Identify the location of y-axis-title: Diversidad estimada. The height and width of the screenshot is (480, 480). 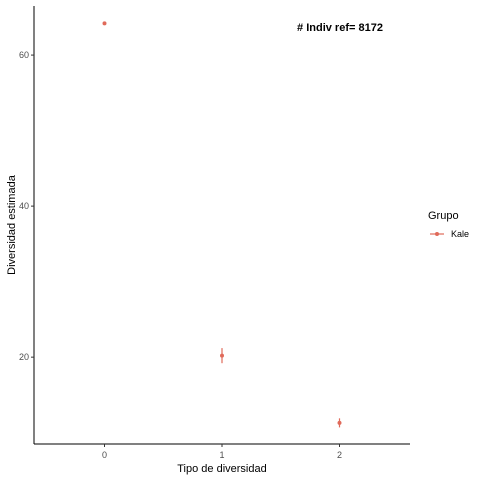
(12, 224).